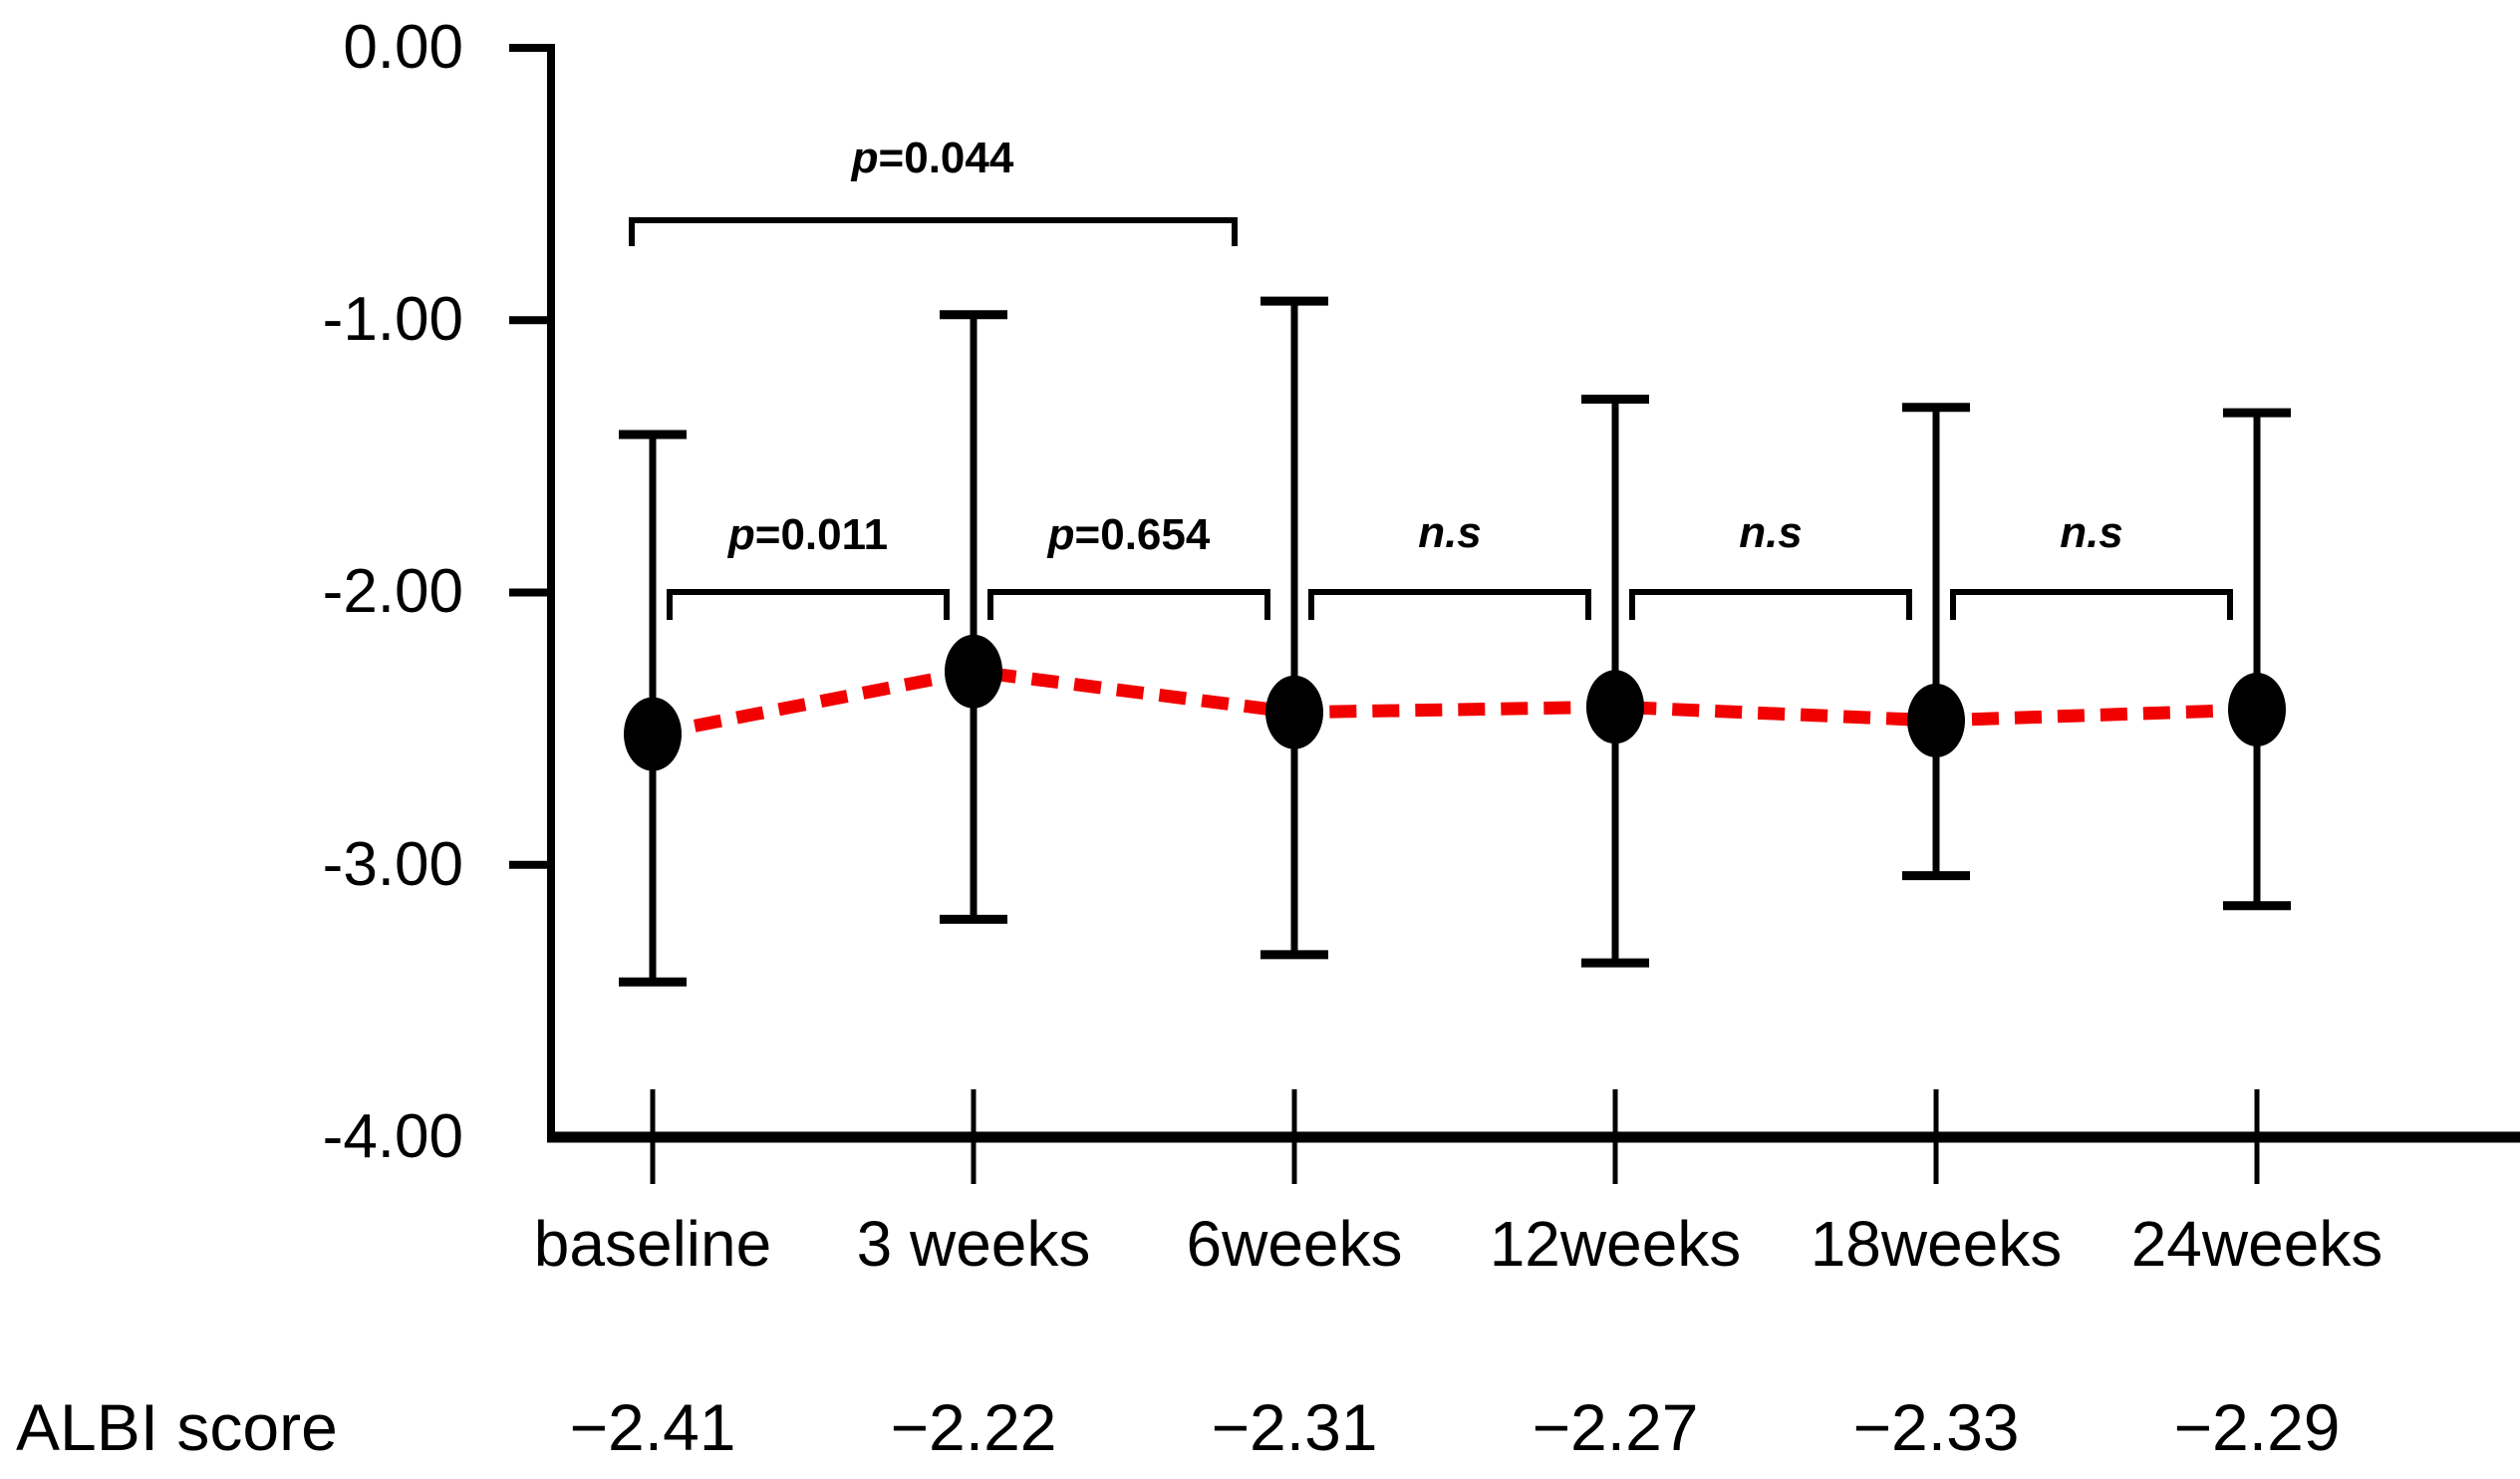  What do you see at coordinates (1294, 1427) in the screenshot?
I see `albi-value-6weeks: −2.31` at bounding box center [1294, 1427].